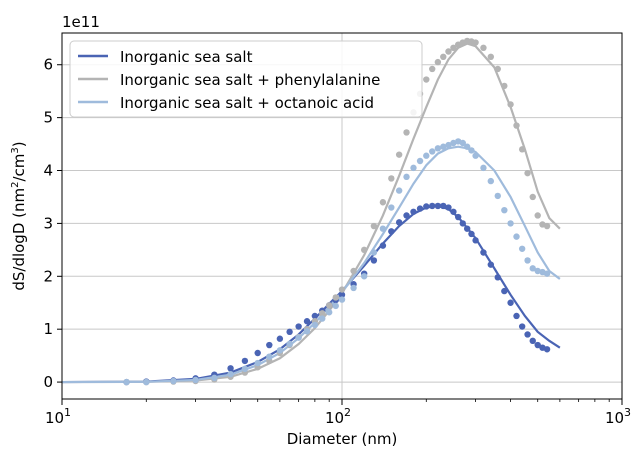 The width and height of the screenshot is (638, 451). Describe the element at coordinates (627, 412) in the screenshot. I see `x-tick-exp: 3` at that location.